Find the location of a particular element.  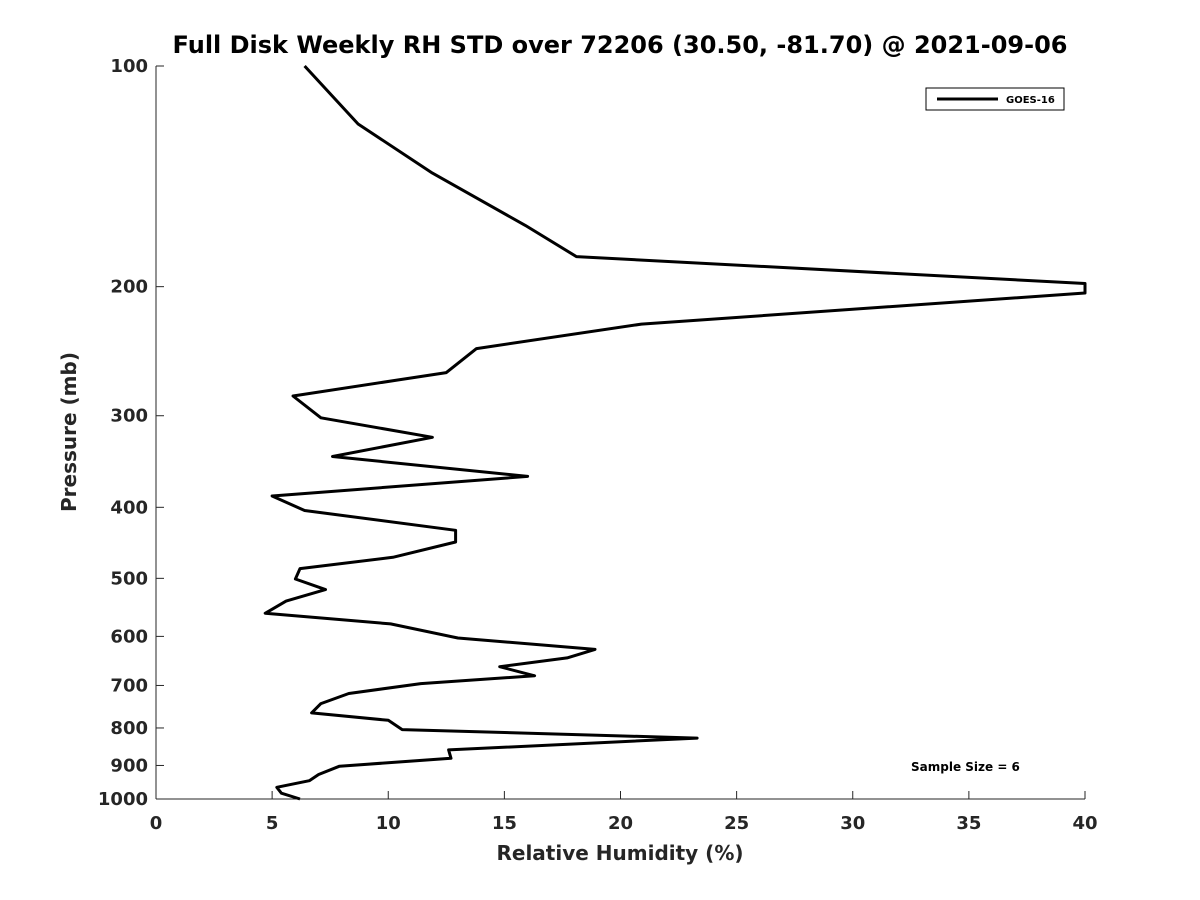

y-tick-label: 100 is located at coordinates (129, 66).